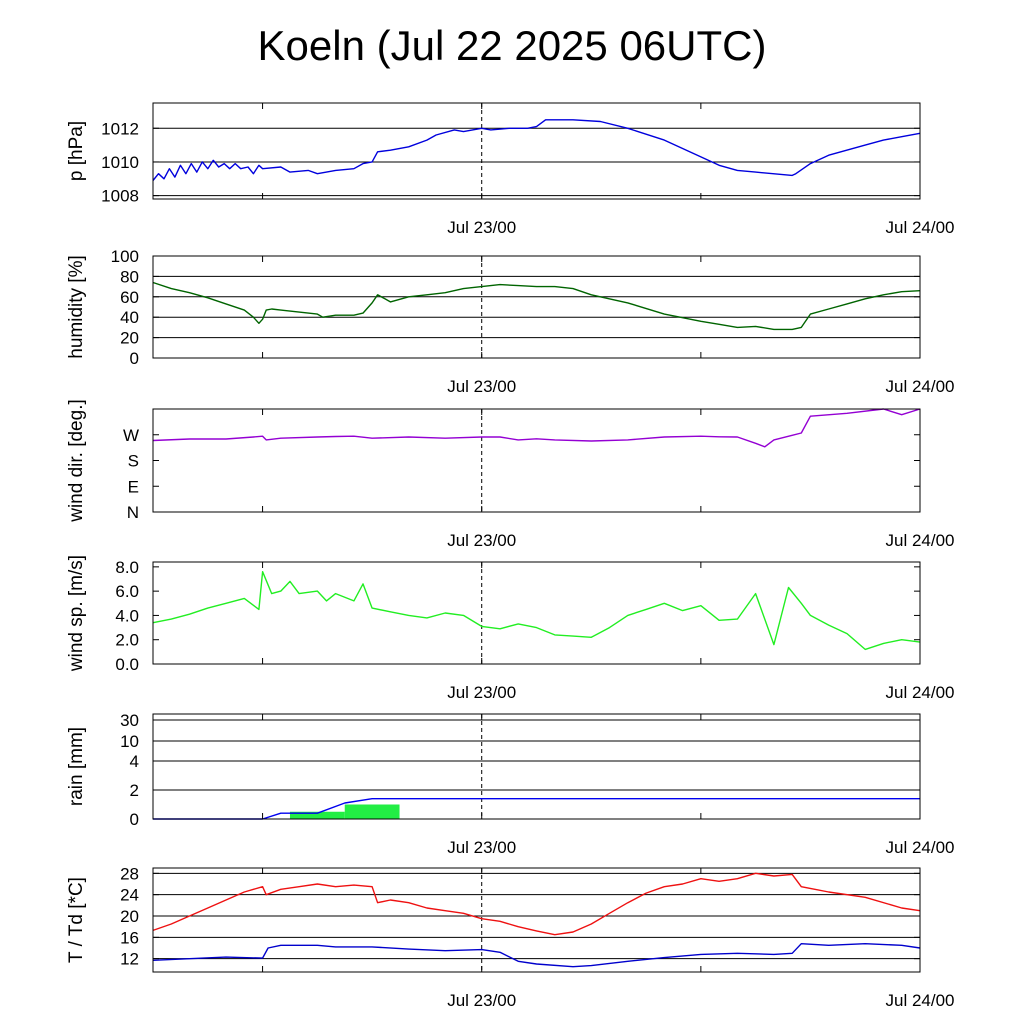 Image resolution: width=1024 pixels, height=1024 pixels. What do you see at coordinates (129, 959) in the screenshot?
I see `y-tick-label: 12` at bounding box center [129, 959].